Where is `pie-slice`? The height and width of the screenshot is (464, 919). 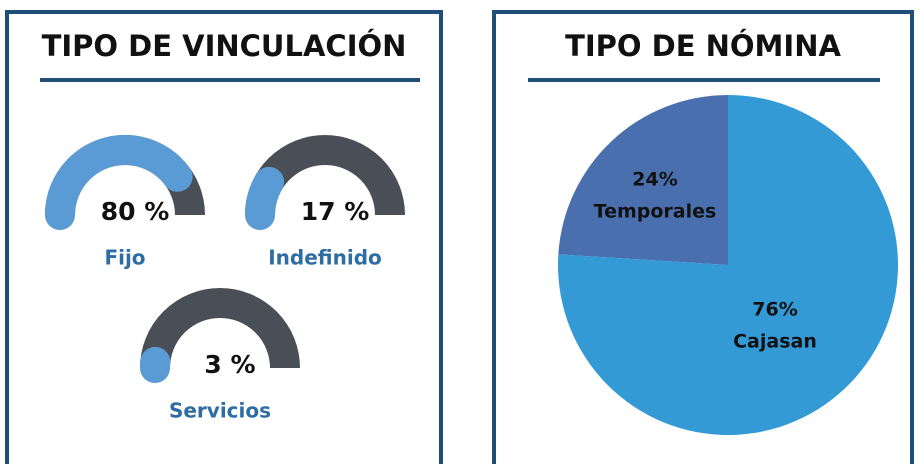
pie-slice is located at coordinates (643, 180).